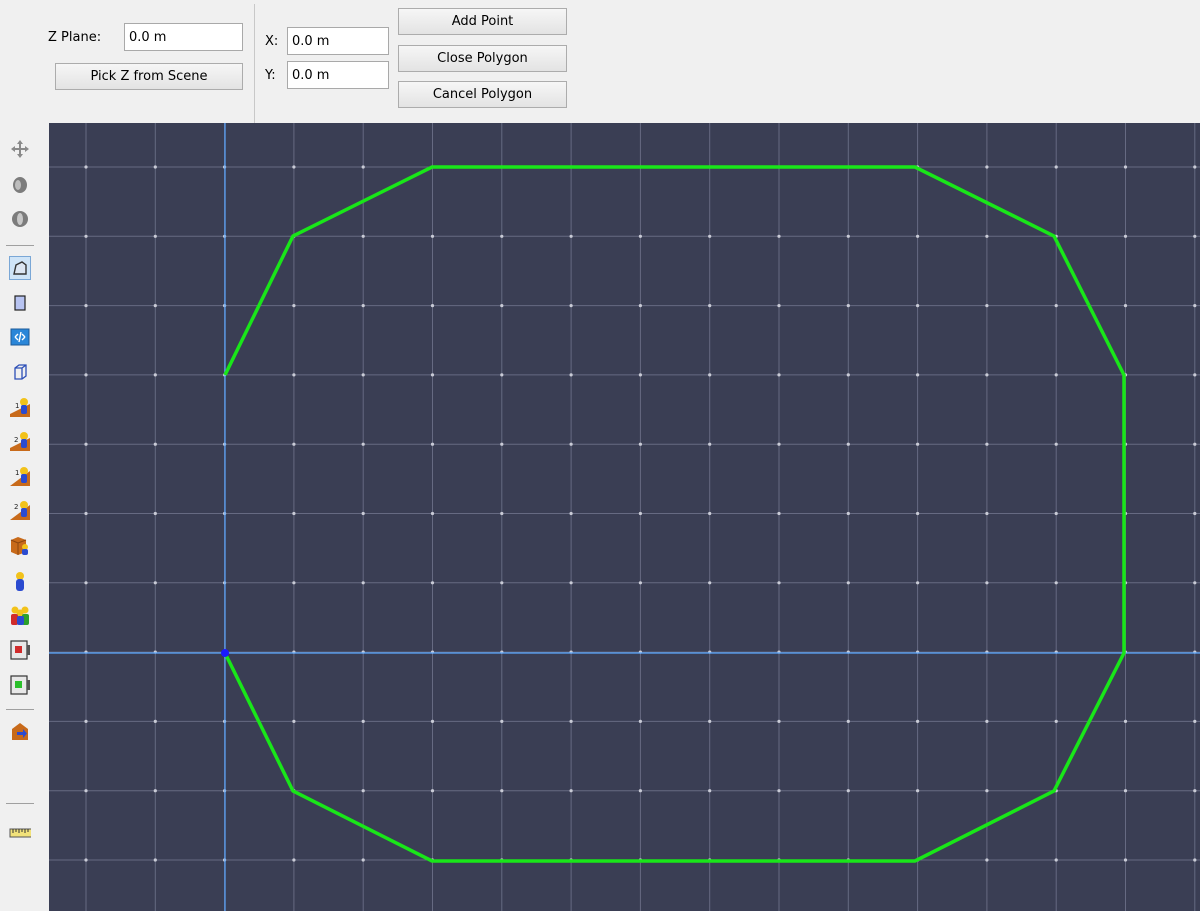 The height and width of the screenshot is (911, 1200). I want to click on pick-z-from-scene-button: Pick Z from Scene, so click(149, 76).